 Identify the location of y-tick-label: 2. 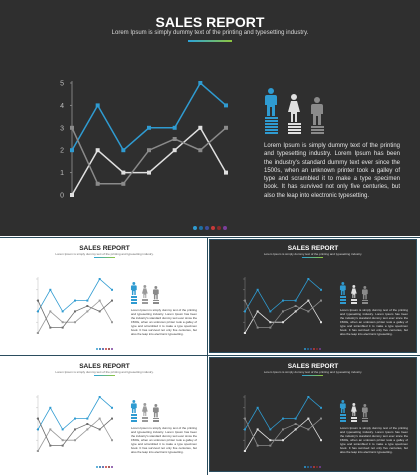
(62, 151).